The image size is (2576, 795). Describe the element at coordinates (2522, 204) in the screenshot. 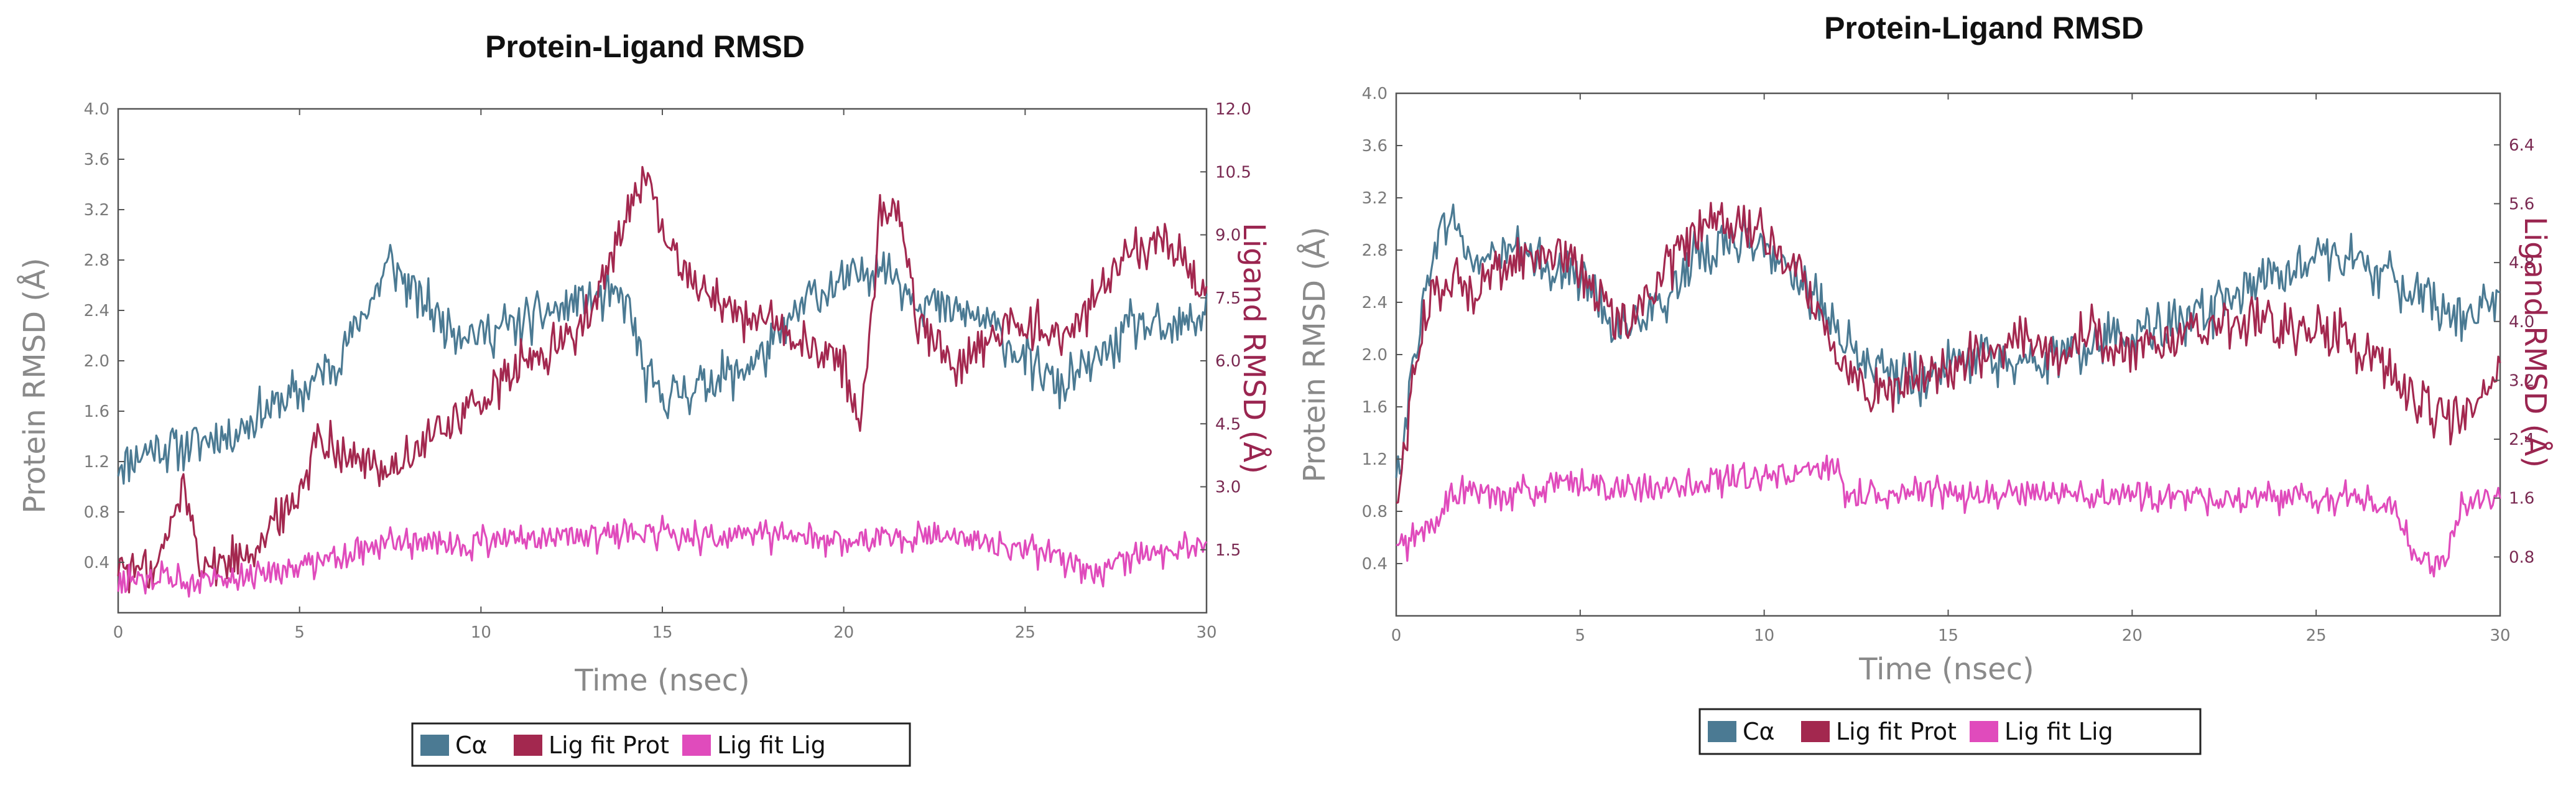

I see `y2-tick-label: 5.6` at that location.